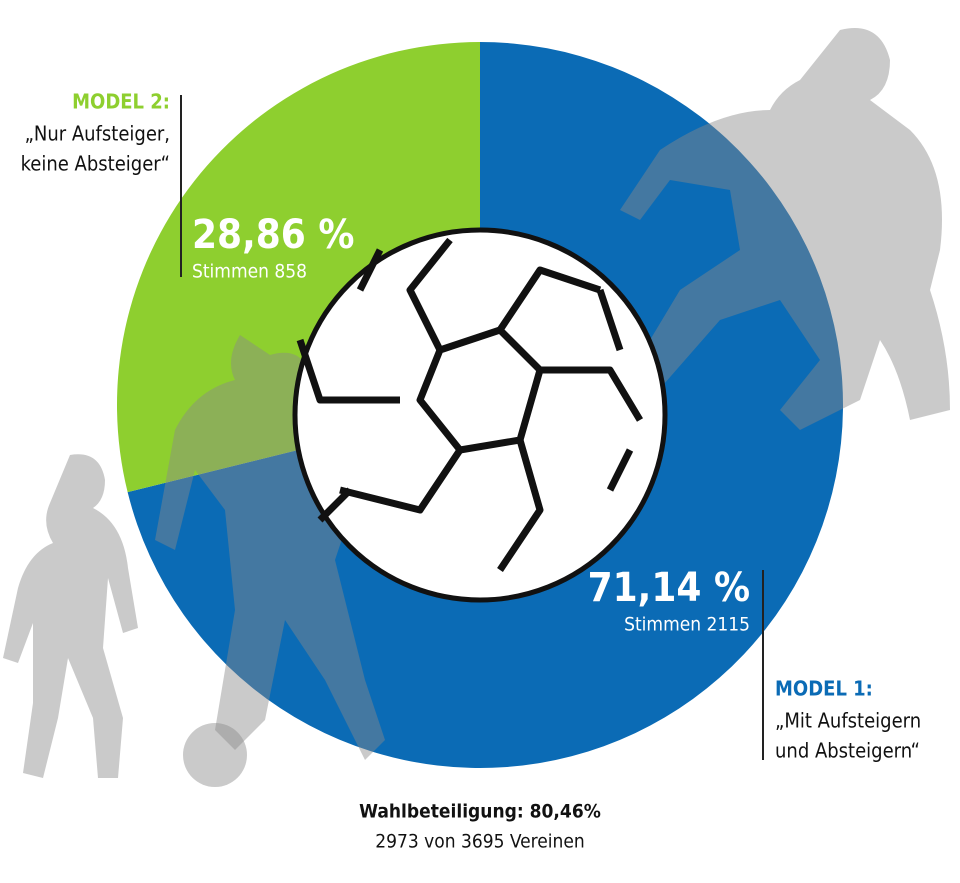 Image resolution: width=960 pixels, height=883 pixels. What do you see at coordinates (479, 842) in the screenshot?
I see `turnout-detail: 2973 von 3695 Vereinen` at bounding box center [479, 842].